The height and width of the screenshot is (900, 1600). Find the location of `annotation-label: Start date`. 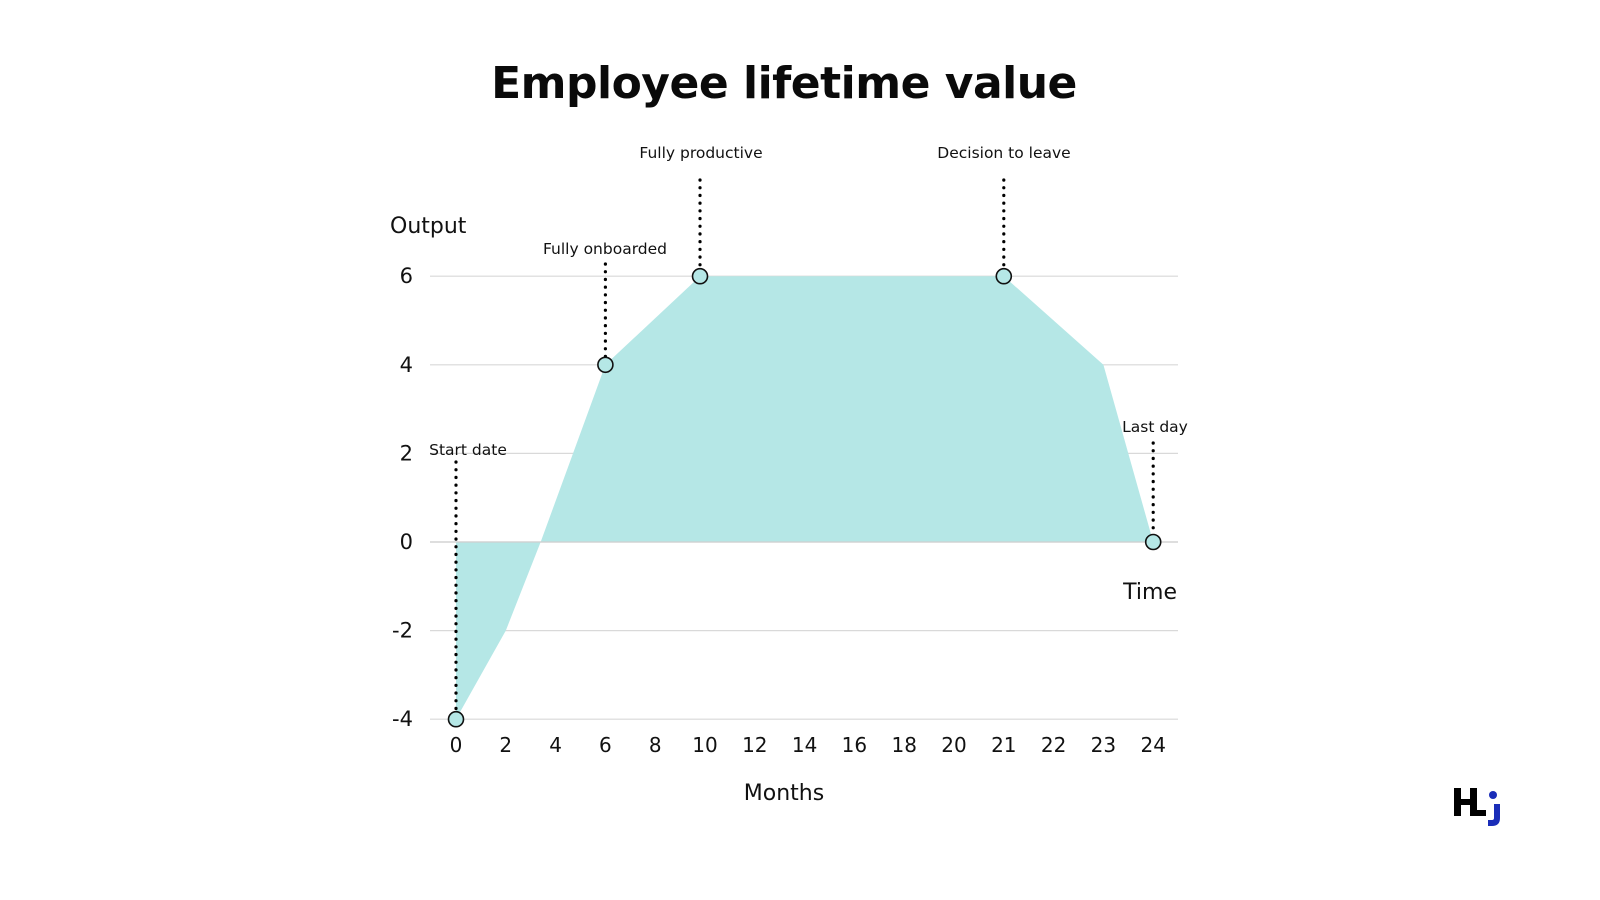

annotation-label: Start date is located at coordinates (468, 450).